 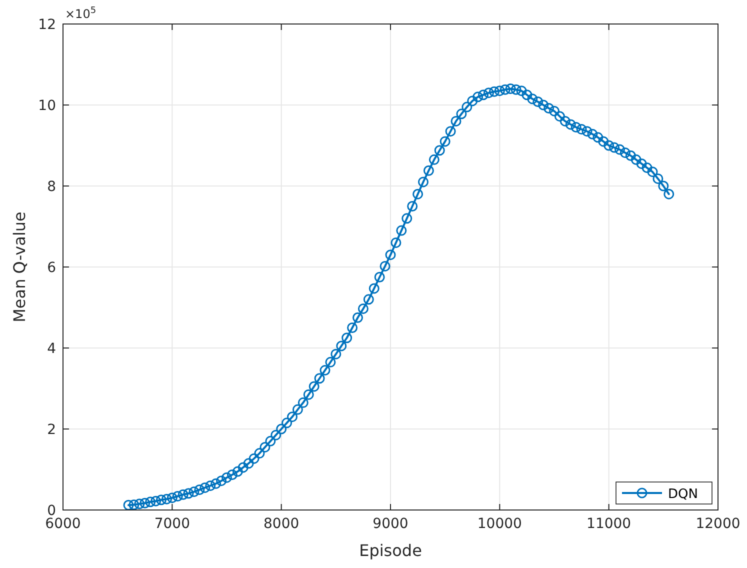 What do you see at coordinates (683, 494) in the screenshot?
I see `legend-label: DQN` at bounding box center [683, 494].